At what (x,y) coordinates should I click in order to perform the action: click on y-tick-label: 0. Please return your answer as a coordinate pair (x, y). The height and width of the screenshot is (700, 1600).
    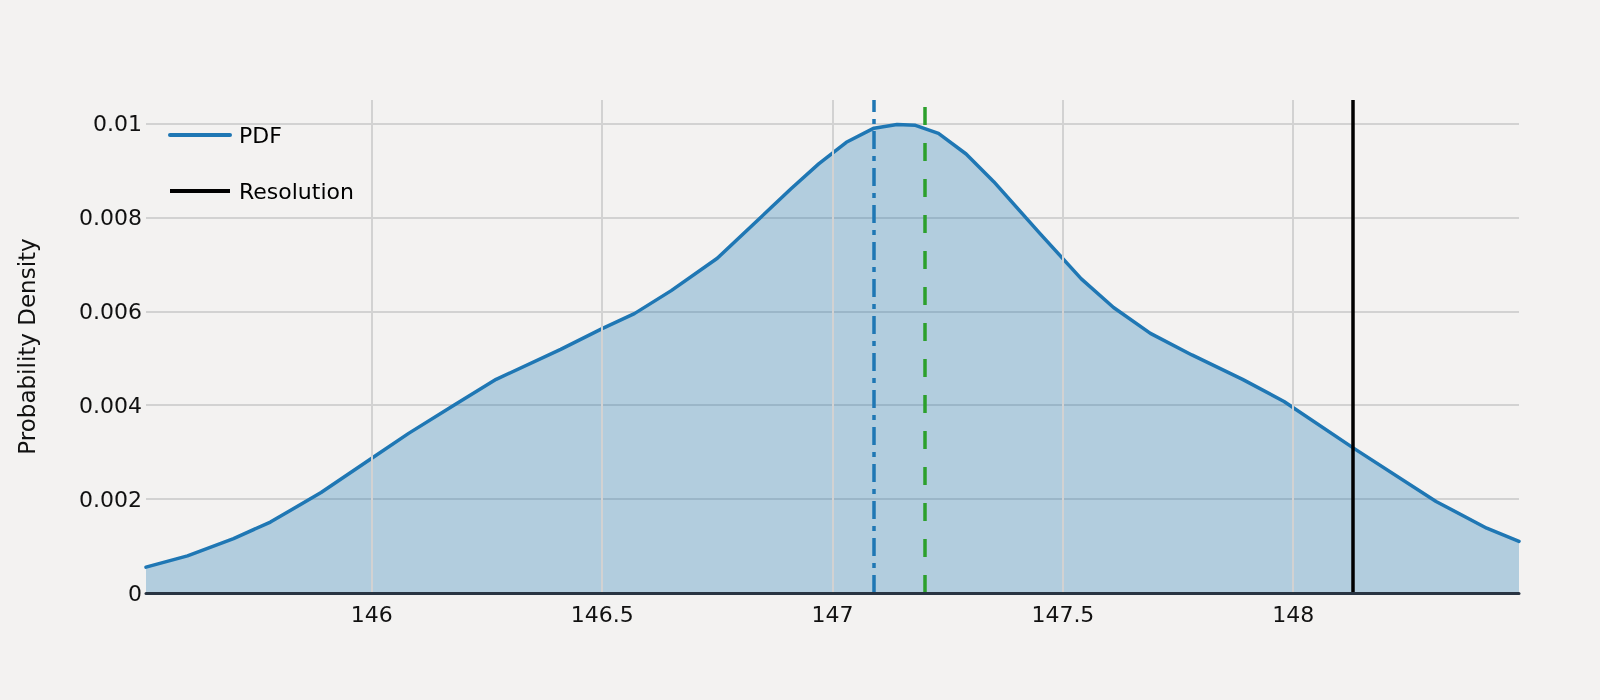
    Looking at the image, I should click on (135, 593).